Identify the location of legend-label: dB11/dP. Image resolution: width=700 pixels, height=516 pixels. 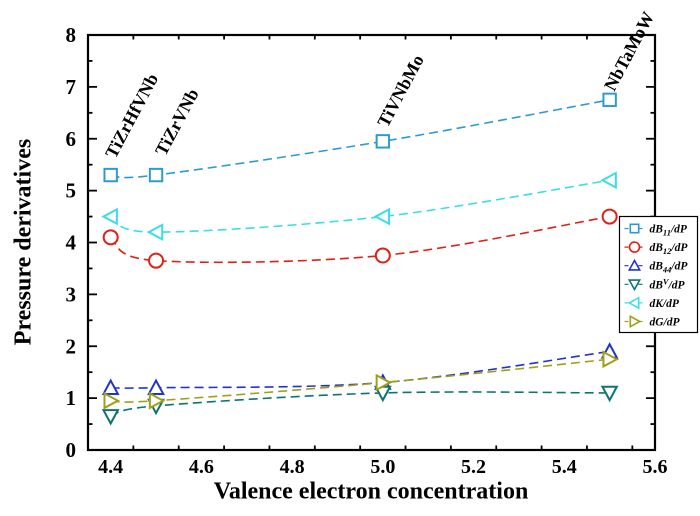
(669, 231).